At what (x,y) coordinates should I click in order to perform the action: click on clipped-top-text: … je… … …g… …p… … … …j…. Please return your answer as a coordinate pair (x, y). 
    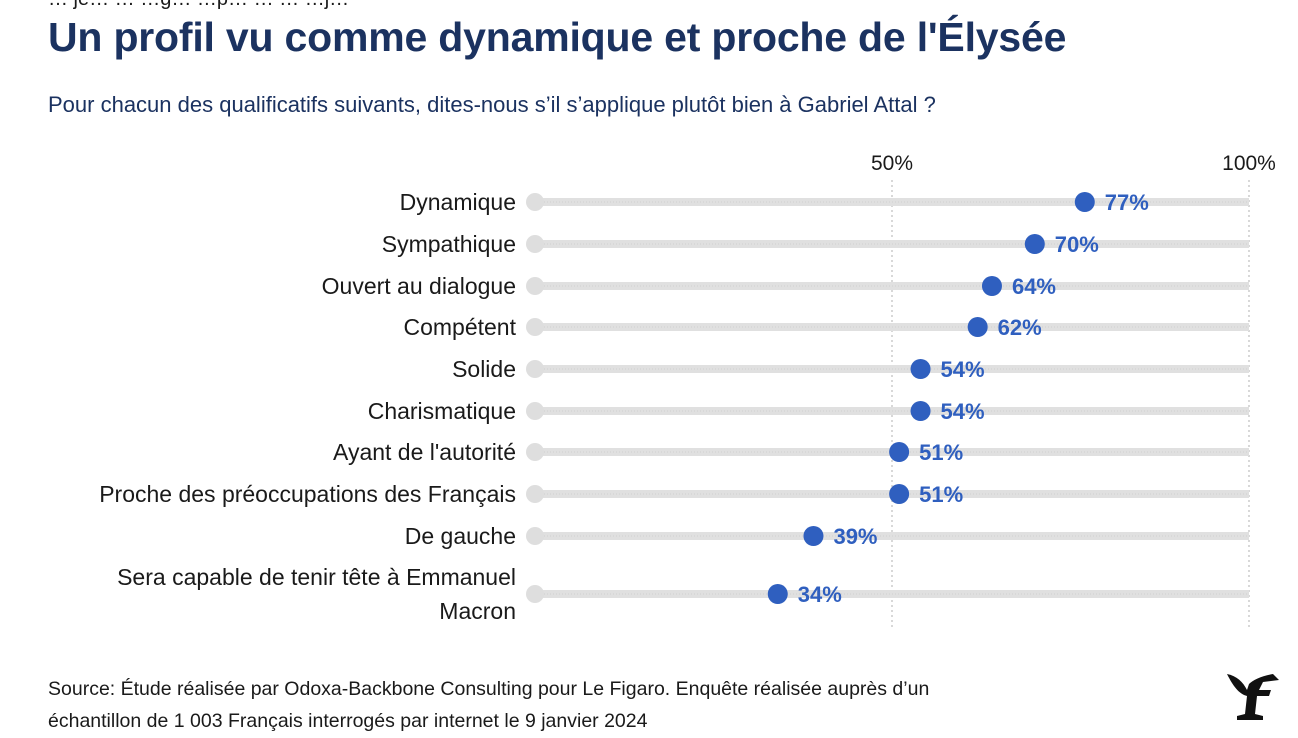
    Looking at the image, I should click on (198, 5).